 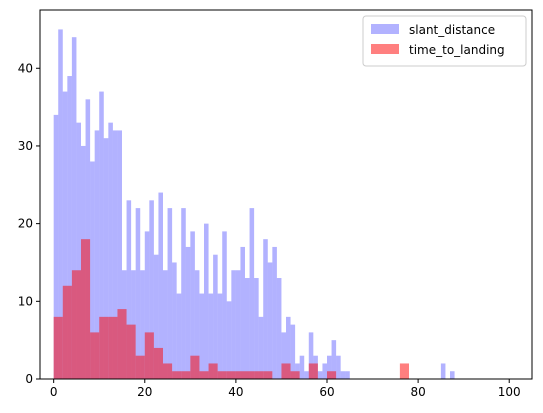 What do you see at coordinates (144, 392) in the screenshot?
I see `x-tick-label: 20` at bounding box center [144, 392].